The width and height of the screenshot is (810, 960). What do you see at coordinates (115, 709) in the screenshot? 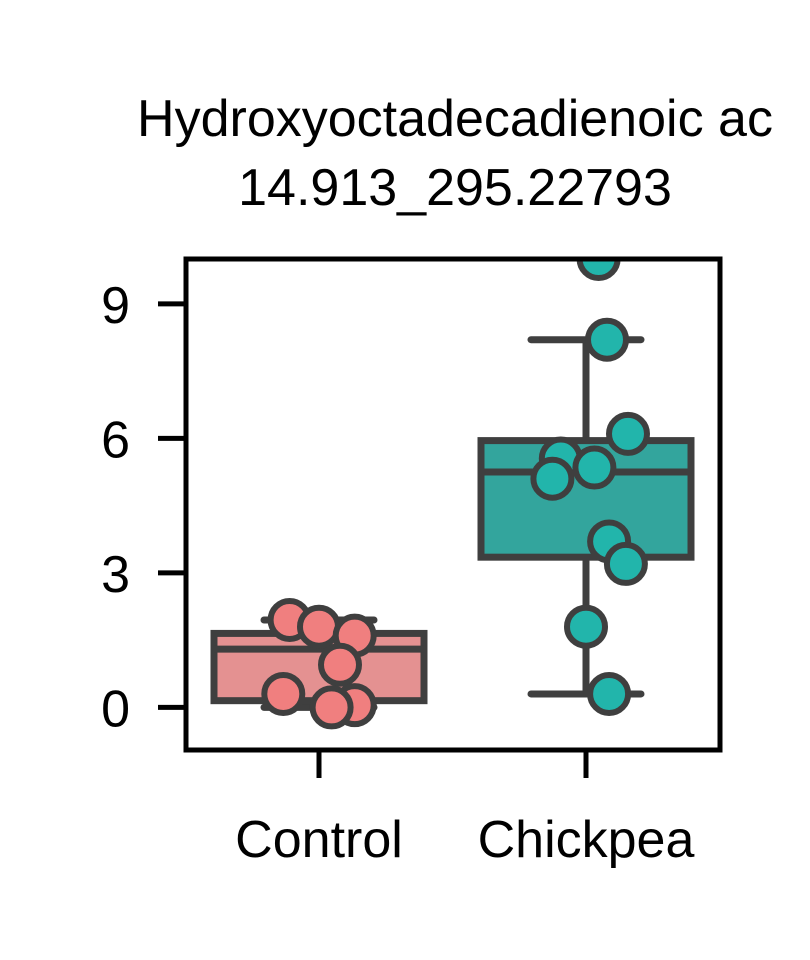
I see `y-tick-label: 0` at bounding box center [115, 709].